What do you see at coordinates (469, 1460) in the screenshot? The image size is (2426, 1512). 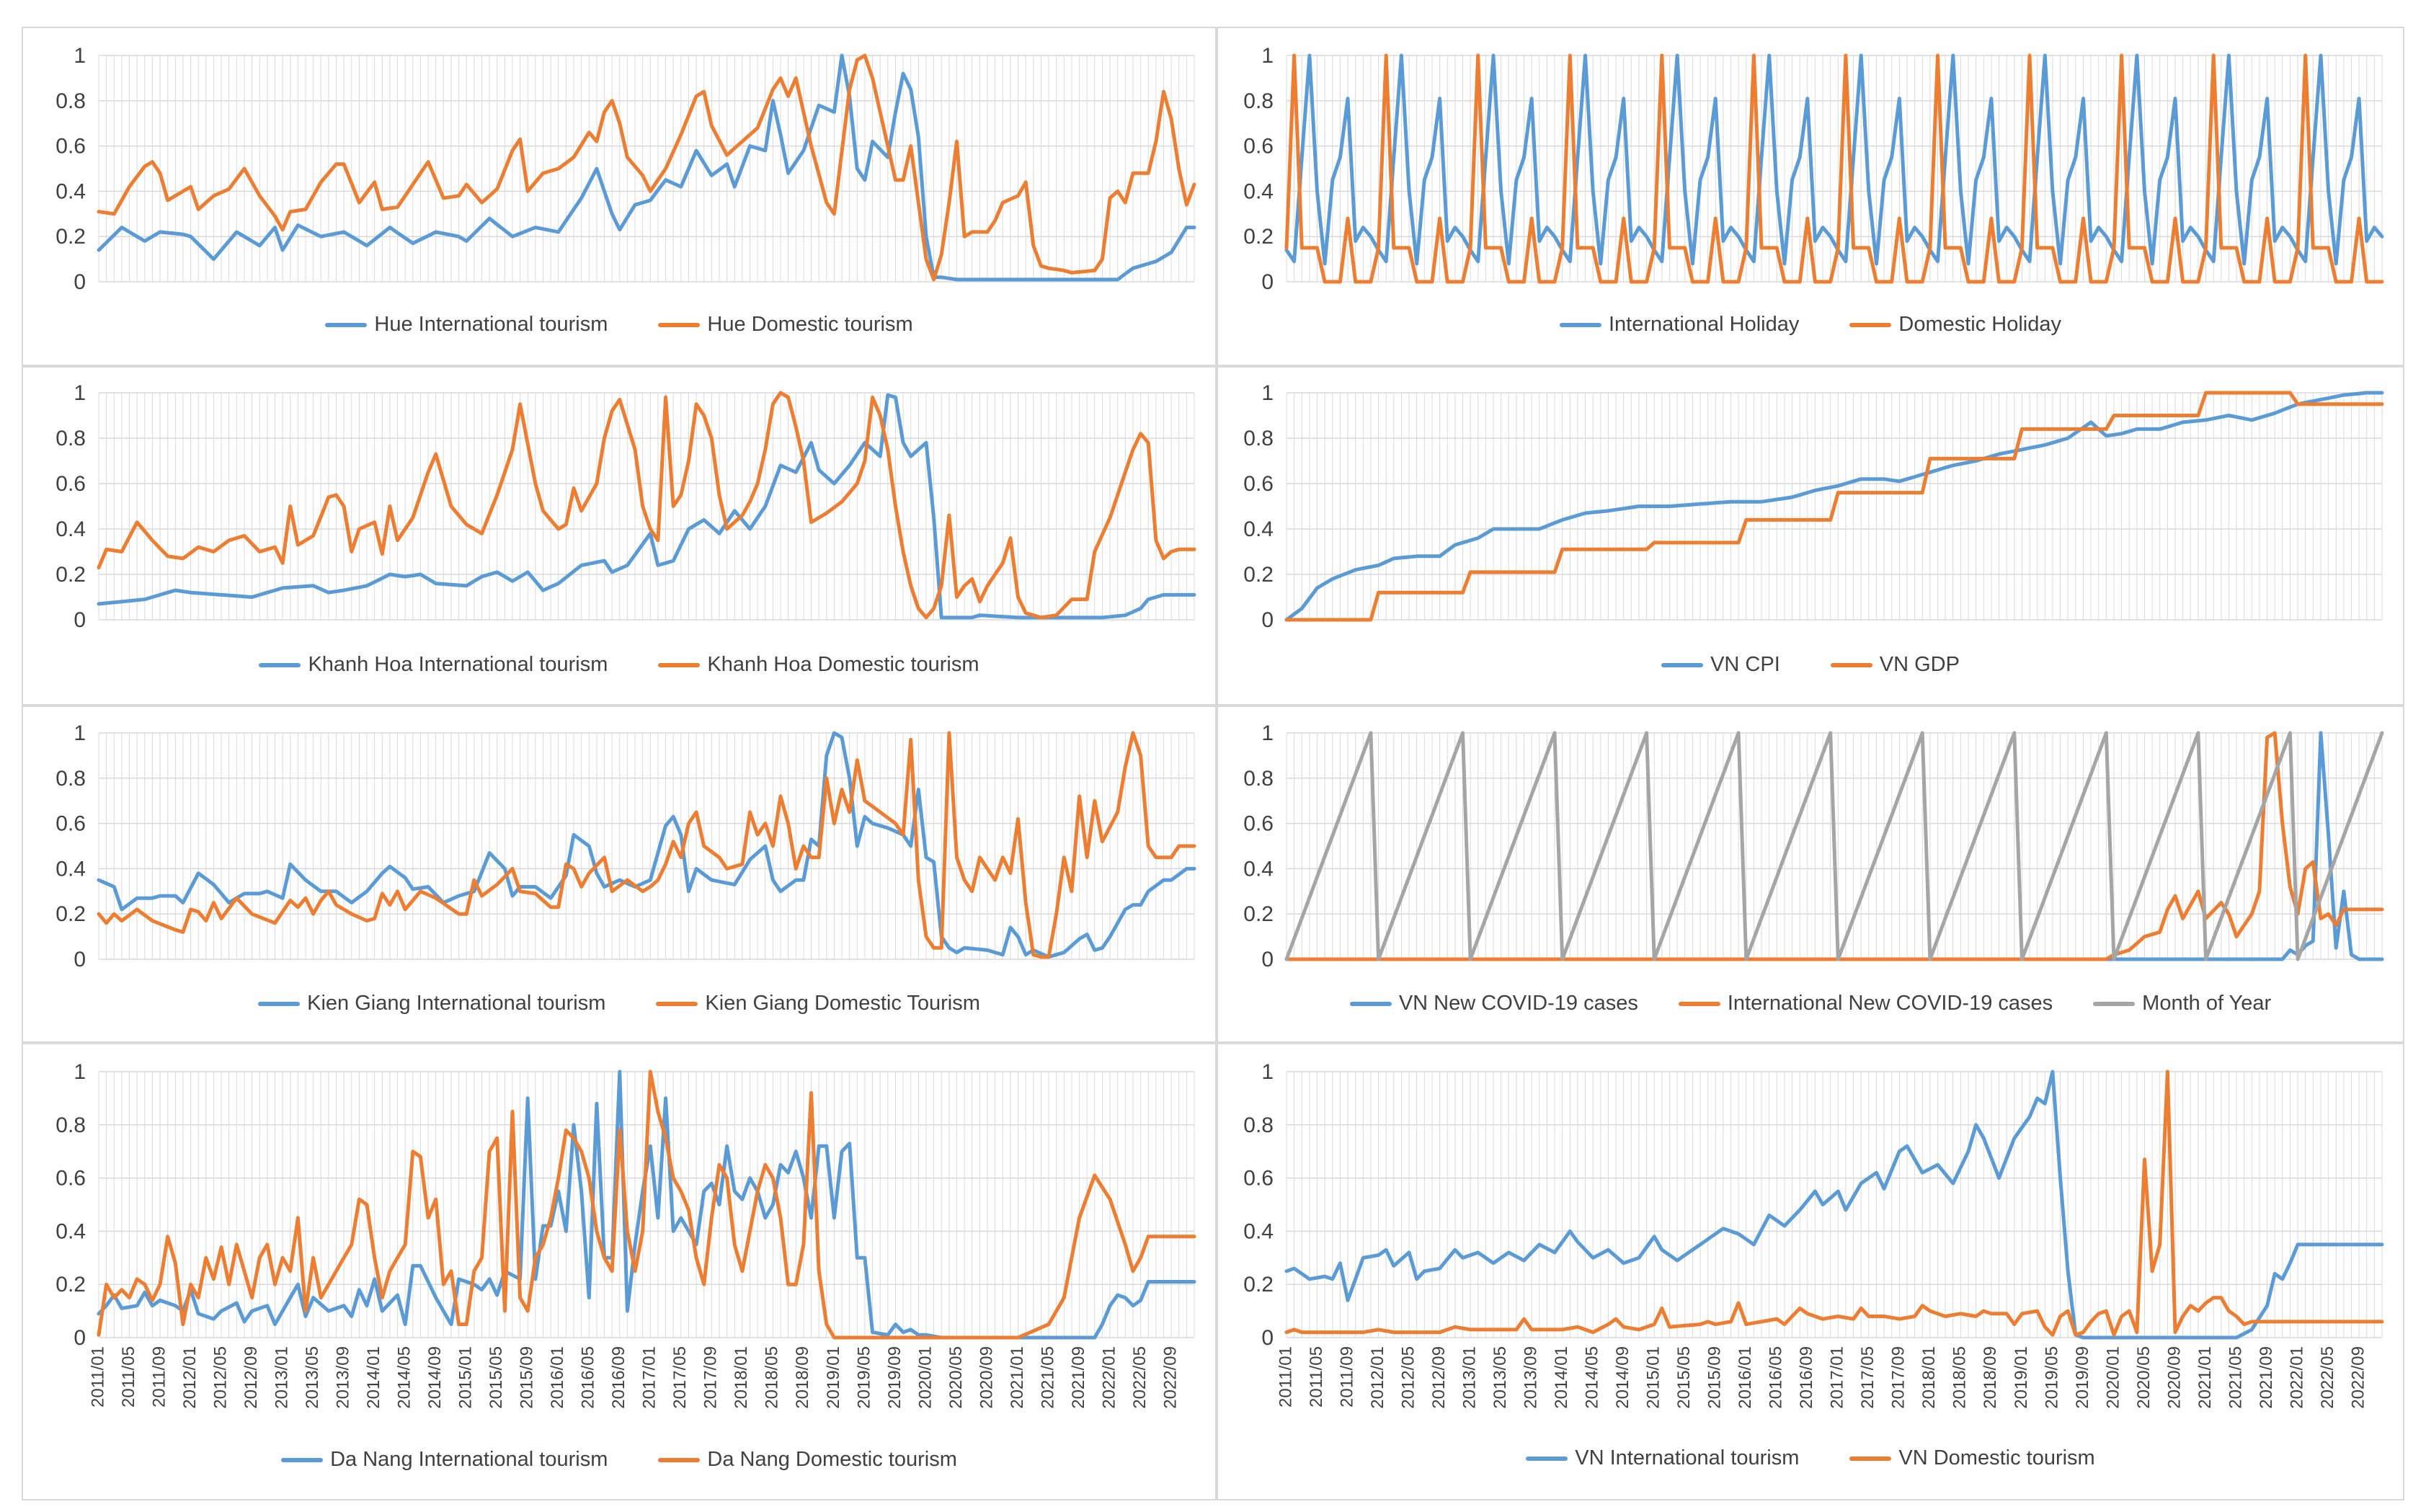 I see `legend-label: Da Nang International tourism` at bounding box center [469, 1460].